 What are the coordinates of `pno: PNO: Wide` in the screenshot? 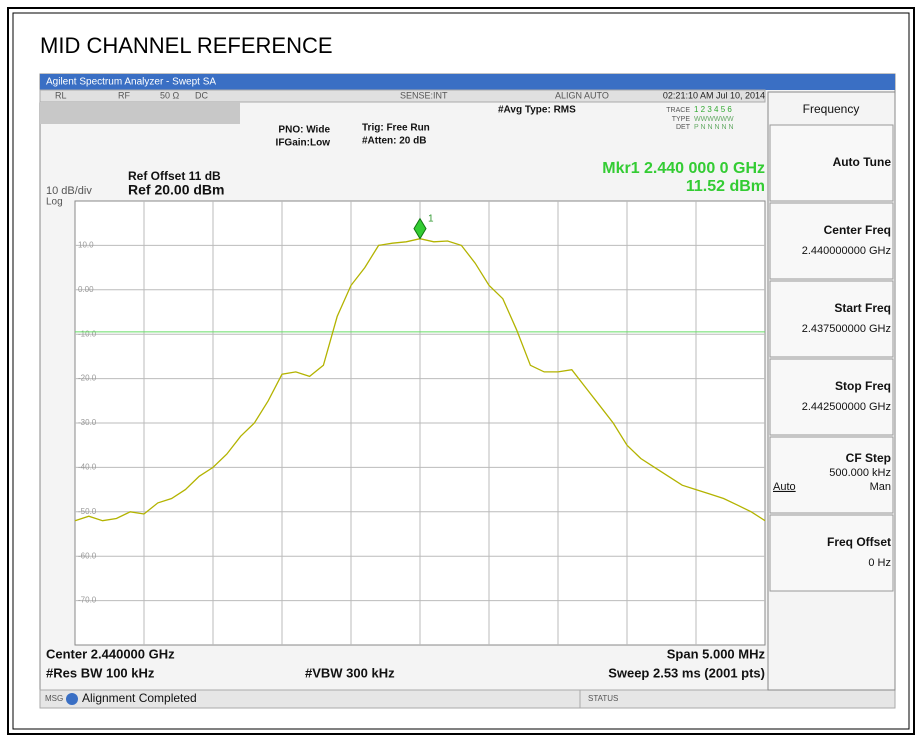 It's located at (304, 130).